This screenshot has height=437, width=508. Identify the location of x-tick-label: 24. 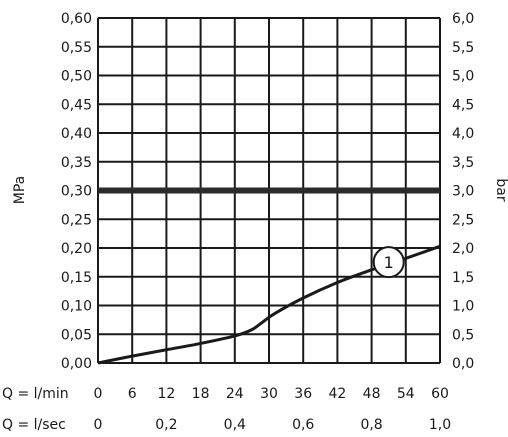
(235, 394).